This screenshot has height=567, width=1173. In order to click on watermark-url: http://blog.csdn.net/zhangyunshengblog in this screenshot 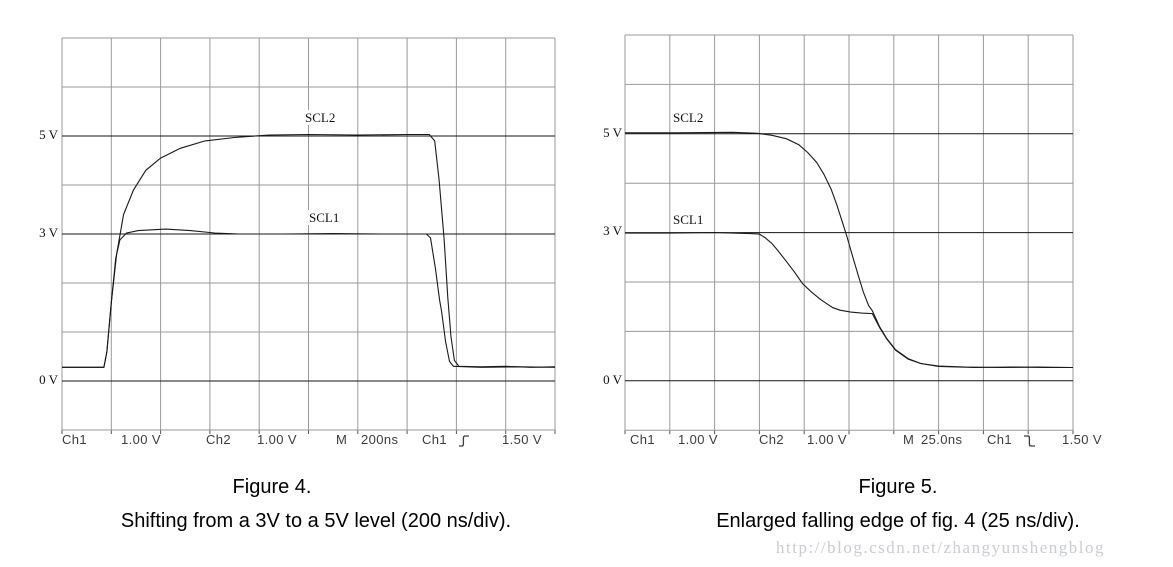, I will do `click(940, 547)`.